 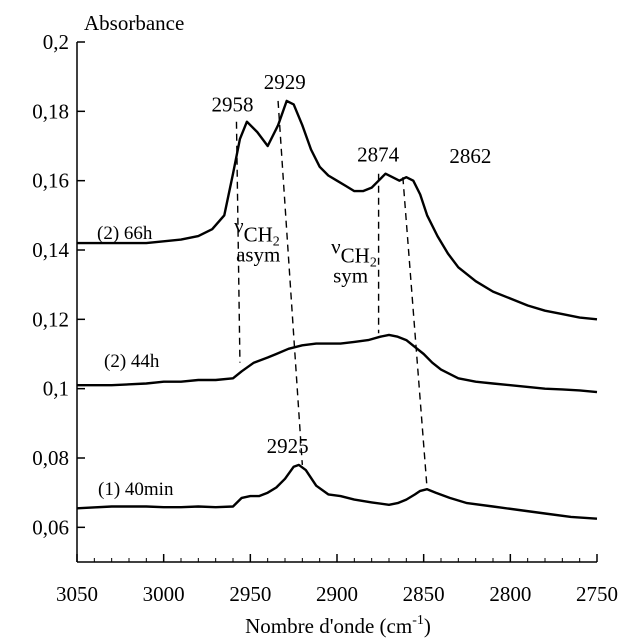 What do you see at coordinates (337, 594) in the screenshot?
I see `x-tick-label: 2900` at bounding box center [337, 594].